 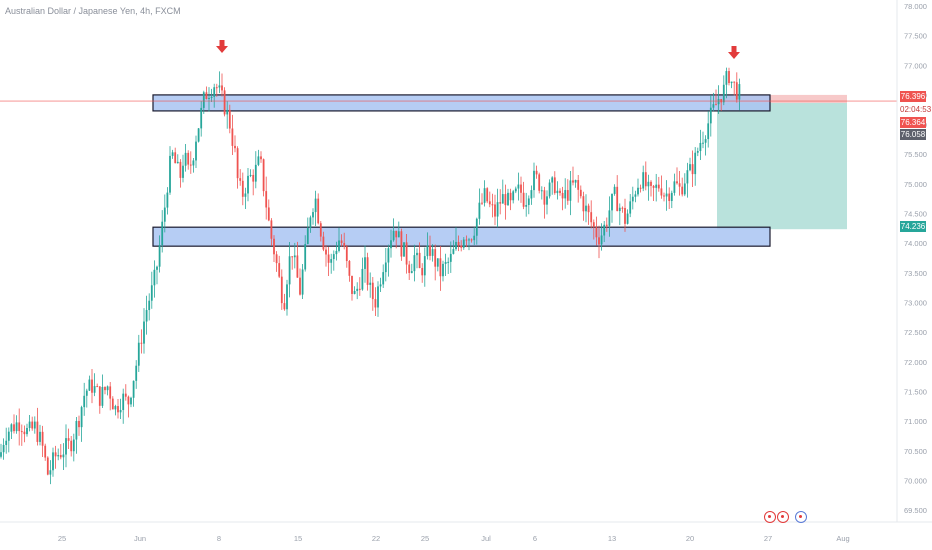 What do you see at coordinates (454, 538) in the screenshot?
I see `time-axis: 25 Jun 8 15 22 25 Jul 6 13 20 27 Aug` at bounding box center [454, 538].